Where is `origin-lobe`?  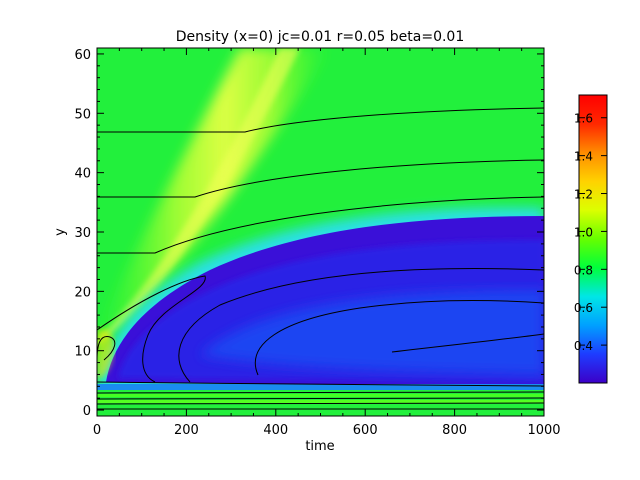 origin-lobe is located at coordinates (106, 354).